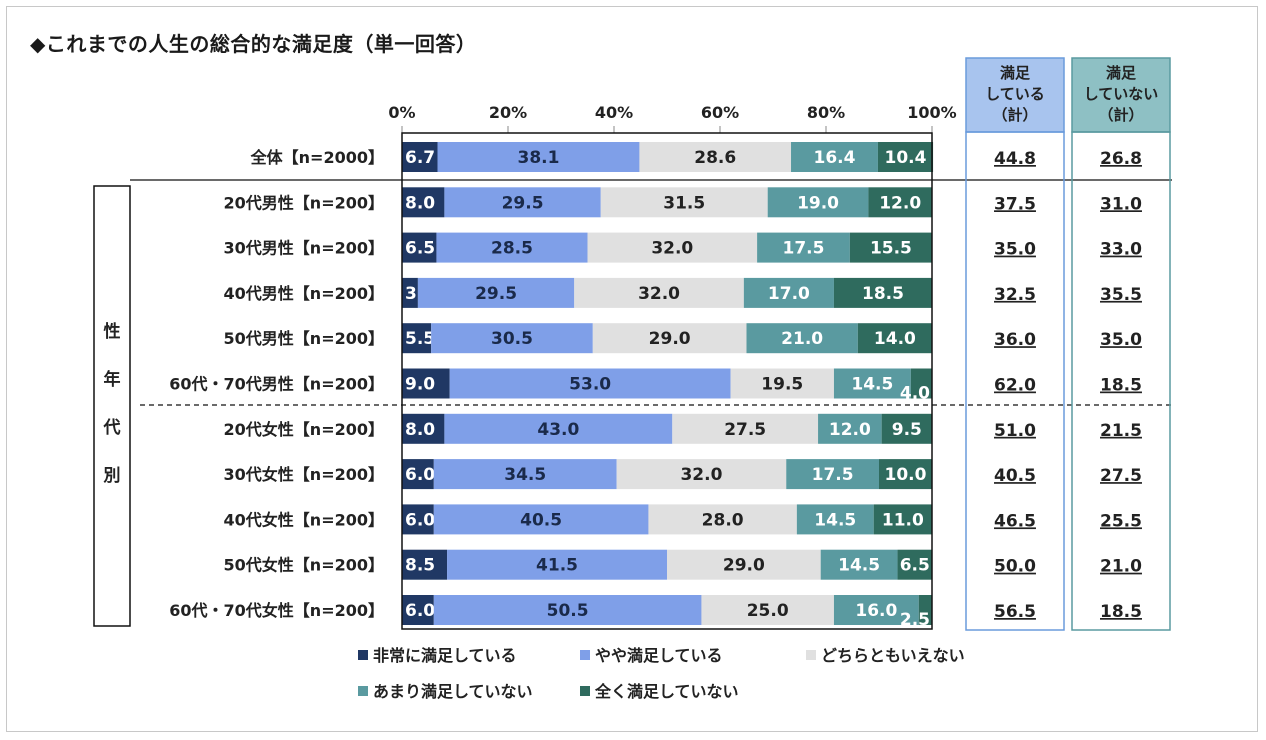 The height and width of the screenshot is (740, 1266). Describe the element at coordinates (931, 112) in the screenshot. I see `x-tick-label: 100%` at that location.